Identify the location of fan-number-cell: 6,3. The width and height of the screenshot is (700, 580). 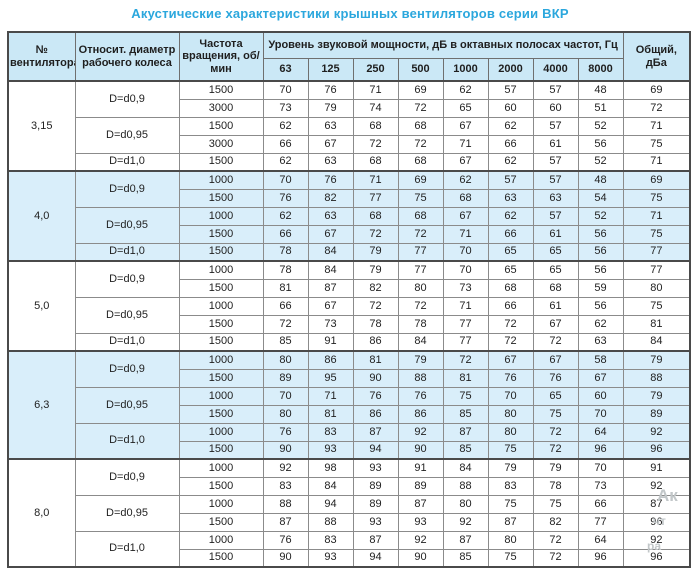
(41, 405).